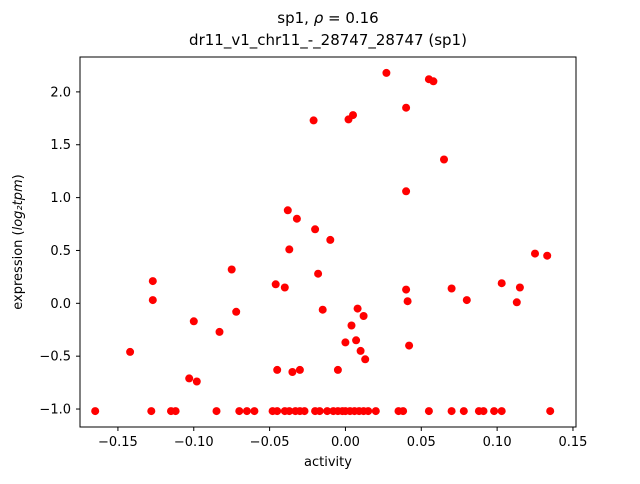  I want to click on x-tick-label: 0.10, so click(497, 442).